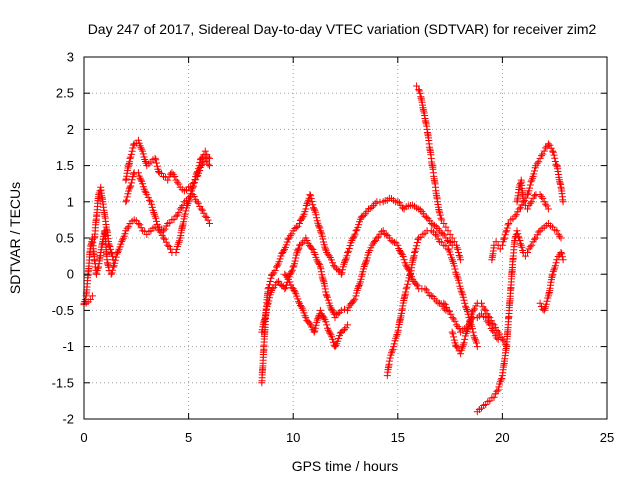 The width and height of the screenshot is (640, 480). Describe the element at coordinates (398, 437) in the screenshot. I see `x-tick-label: 15` at that location.